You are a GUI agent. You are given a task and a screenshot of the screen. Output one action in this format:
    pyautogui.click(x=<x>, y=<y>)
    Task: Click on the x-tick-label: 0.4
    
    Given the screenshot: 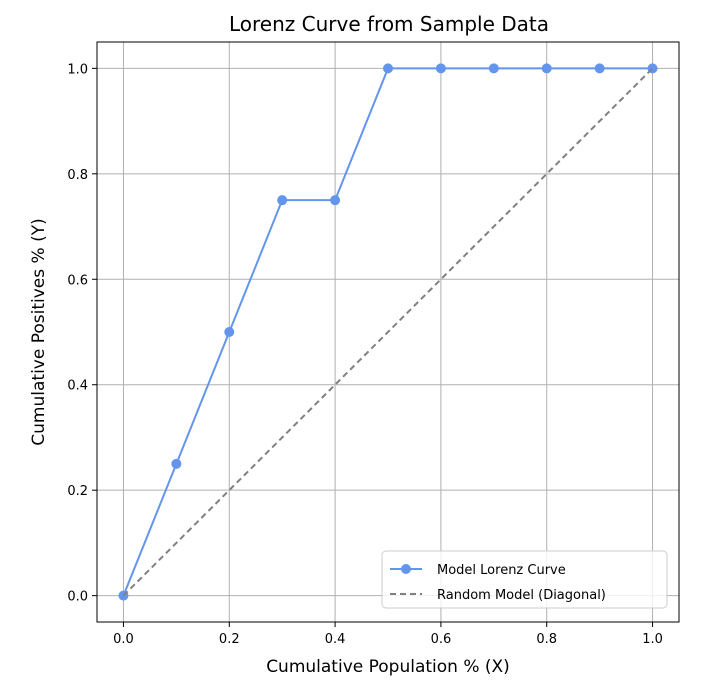 What is the action you would take?
    pyautogui.click(x=335, y=639)
    